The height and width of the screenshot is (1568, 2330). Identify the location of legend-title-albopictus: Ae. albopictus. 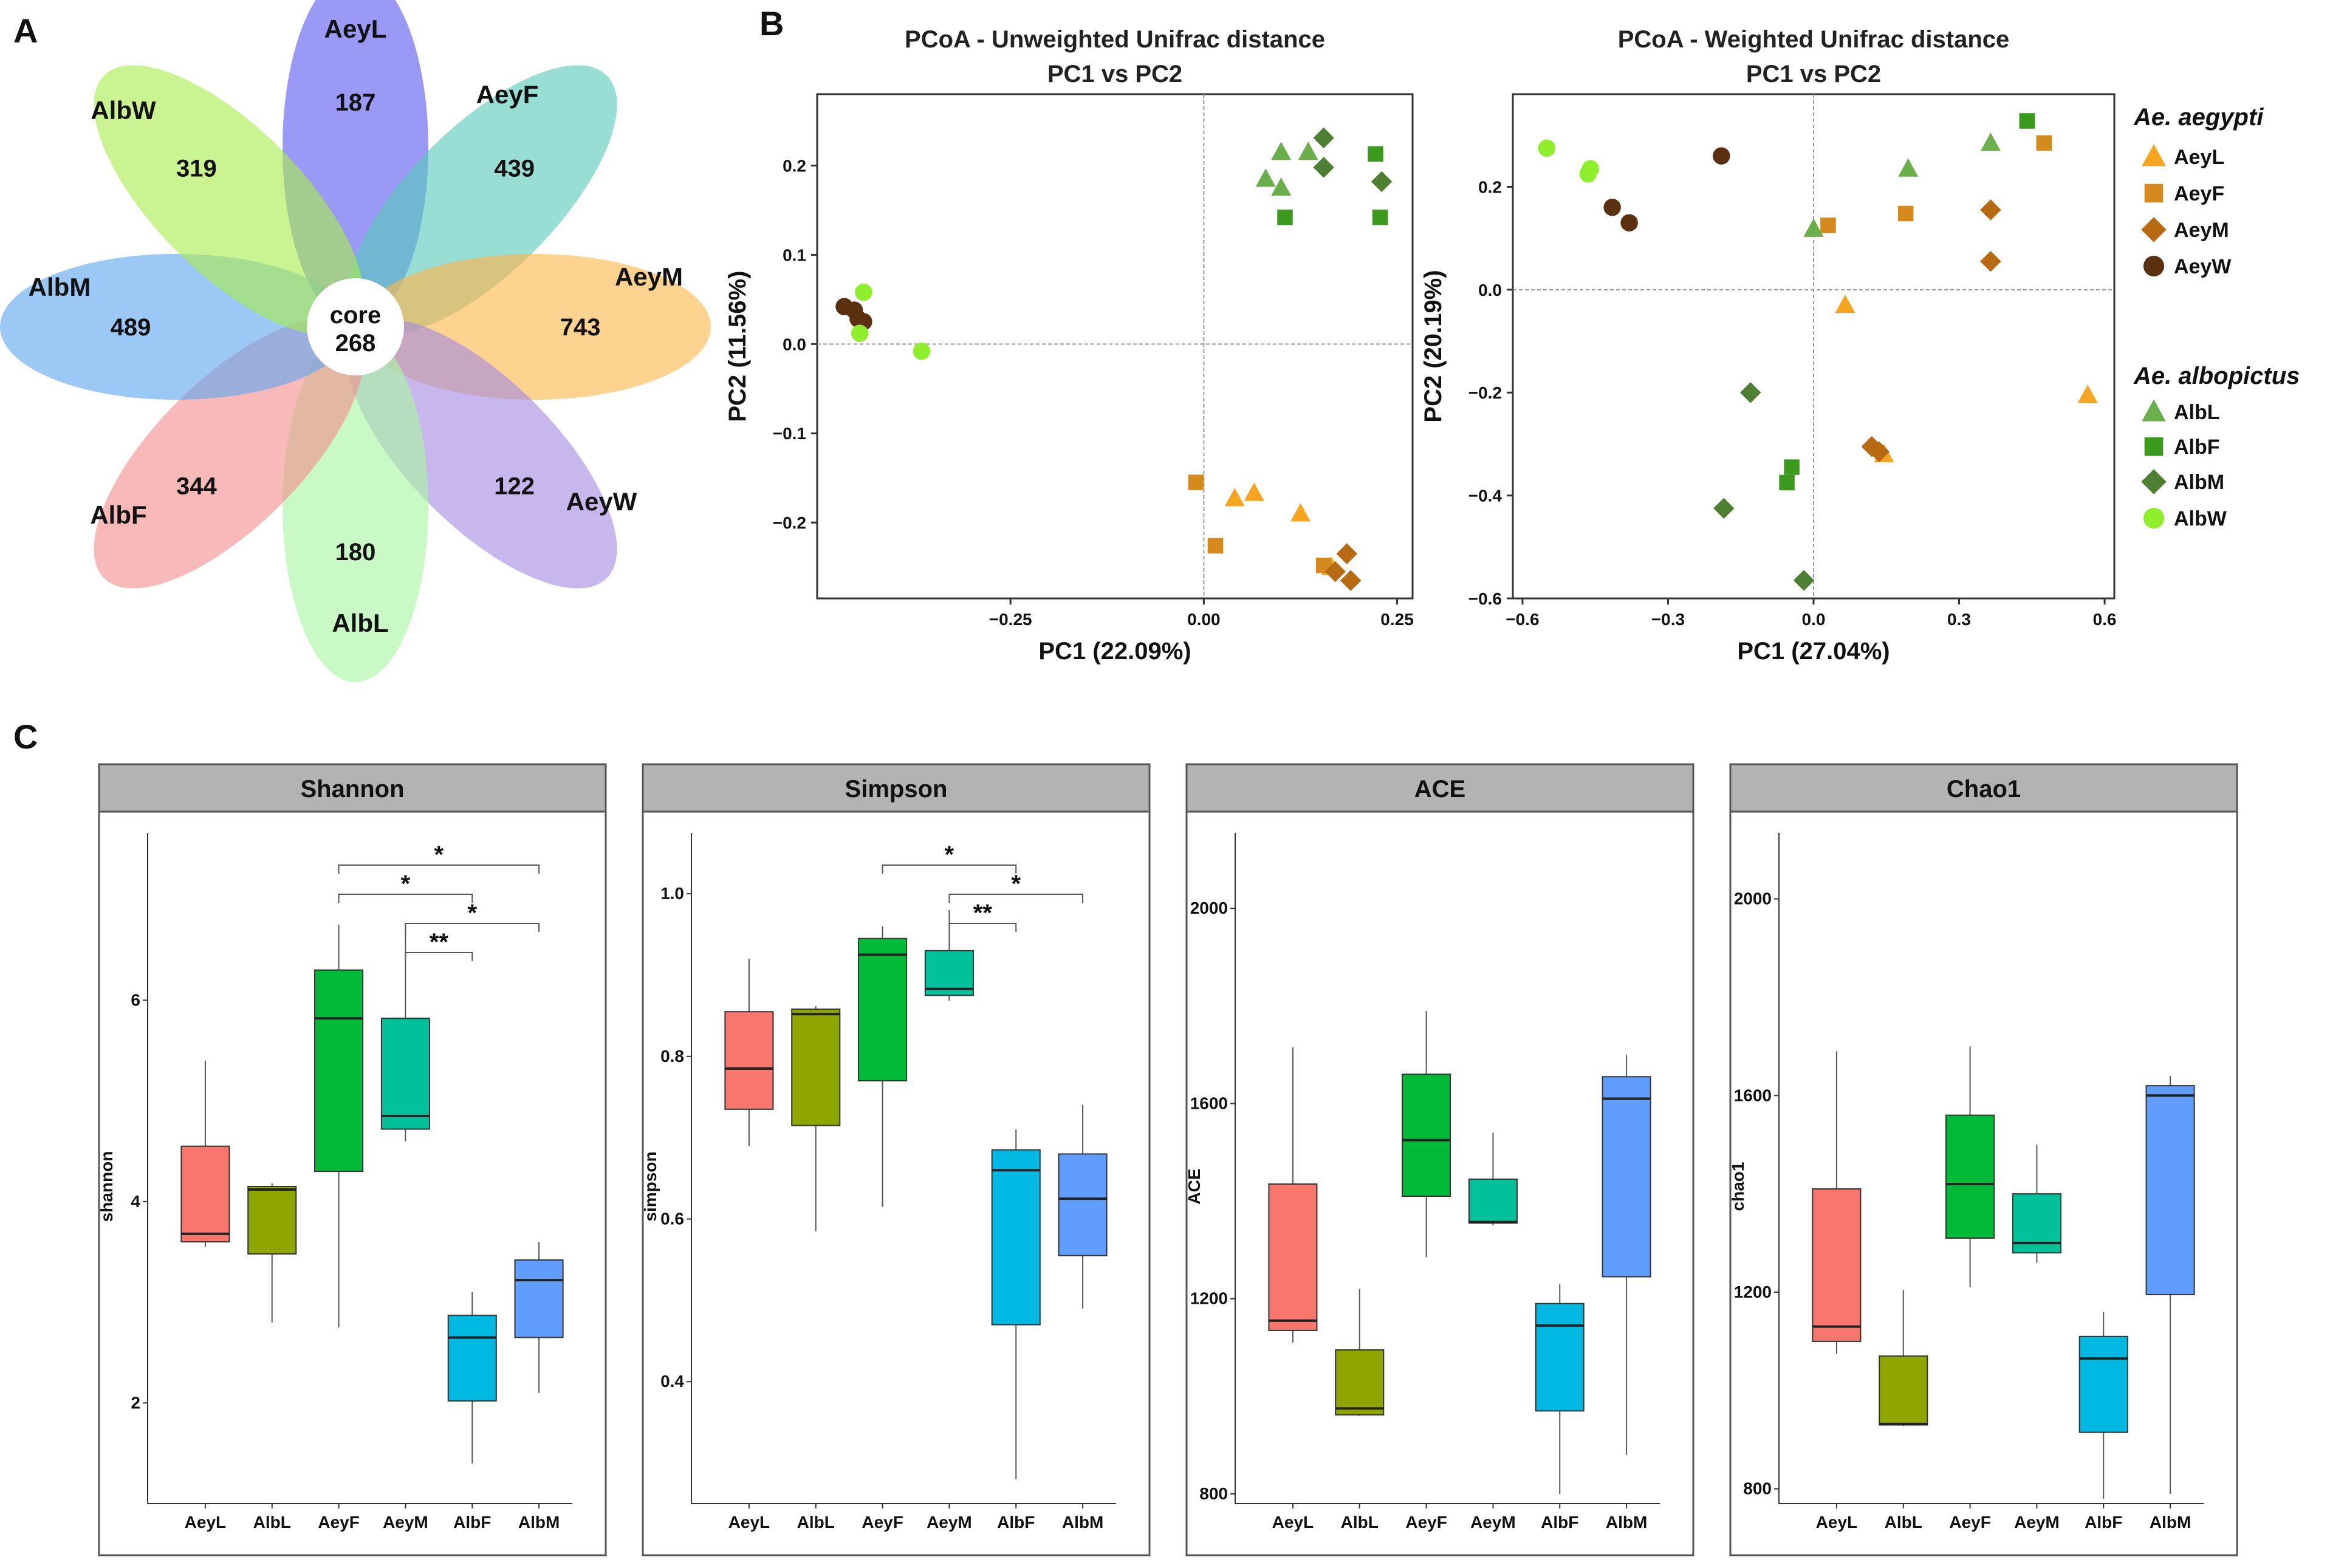
(2216, 376).